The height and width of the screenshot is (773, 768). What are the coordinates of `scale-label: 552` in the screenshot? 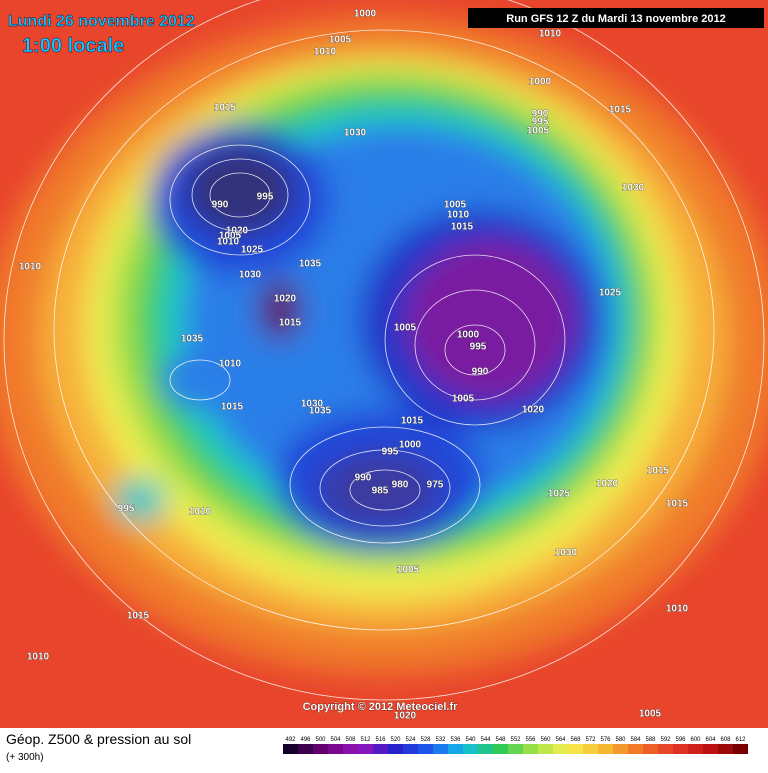 It's located at (515, 740).